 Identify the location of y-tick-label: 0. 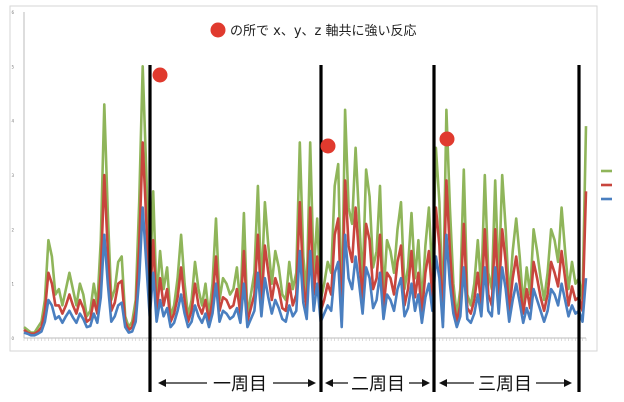
(12, 338).